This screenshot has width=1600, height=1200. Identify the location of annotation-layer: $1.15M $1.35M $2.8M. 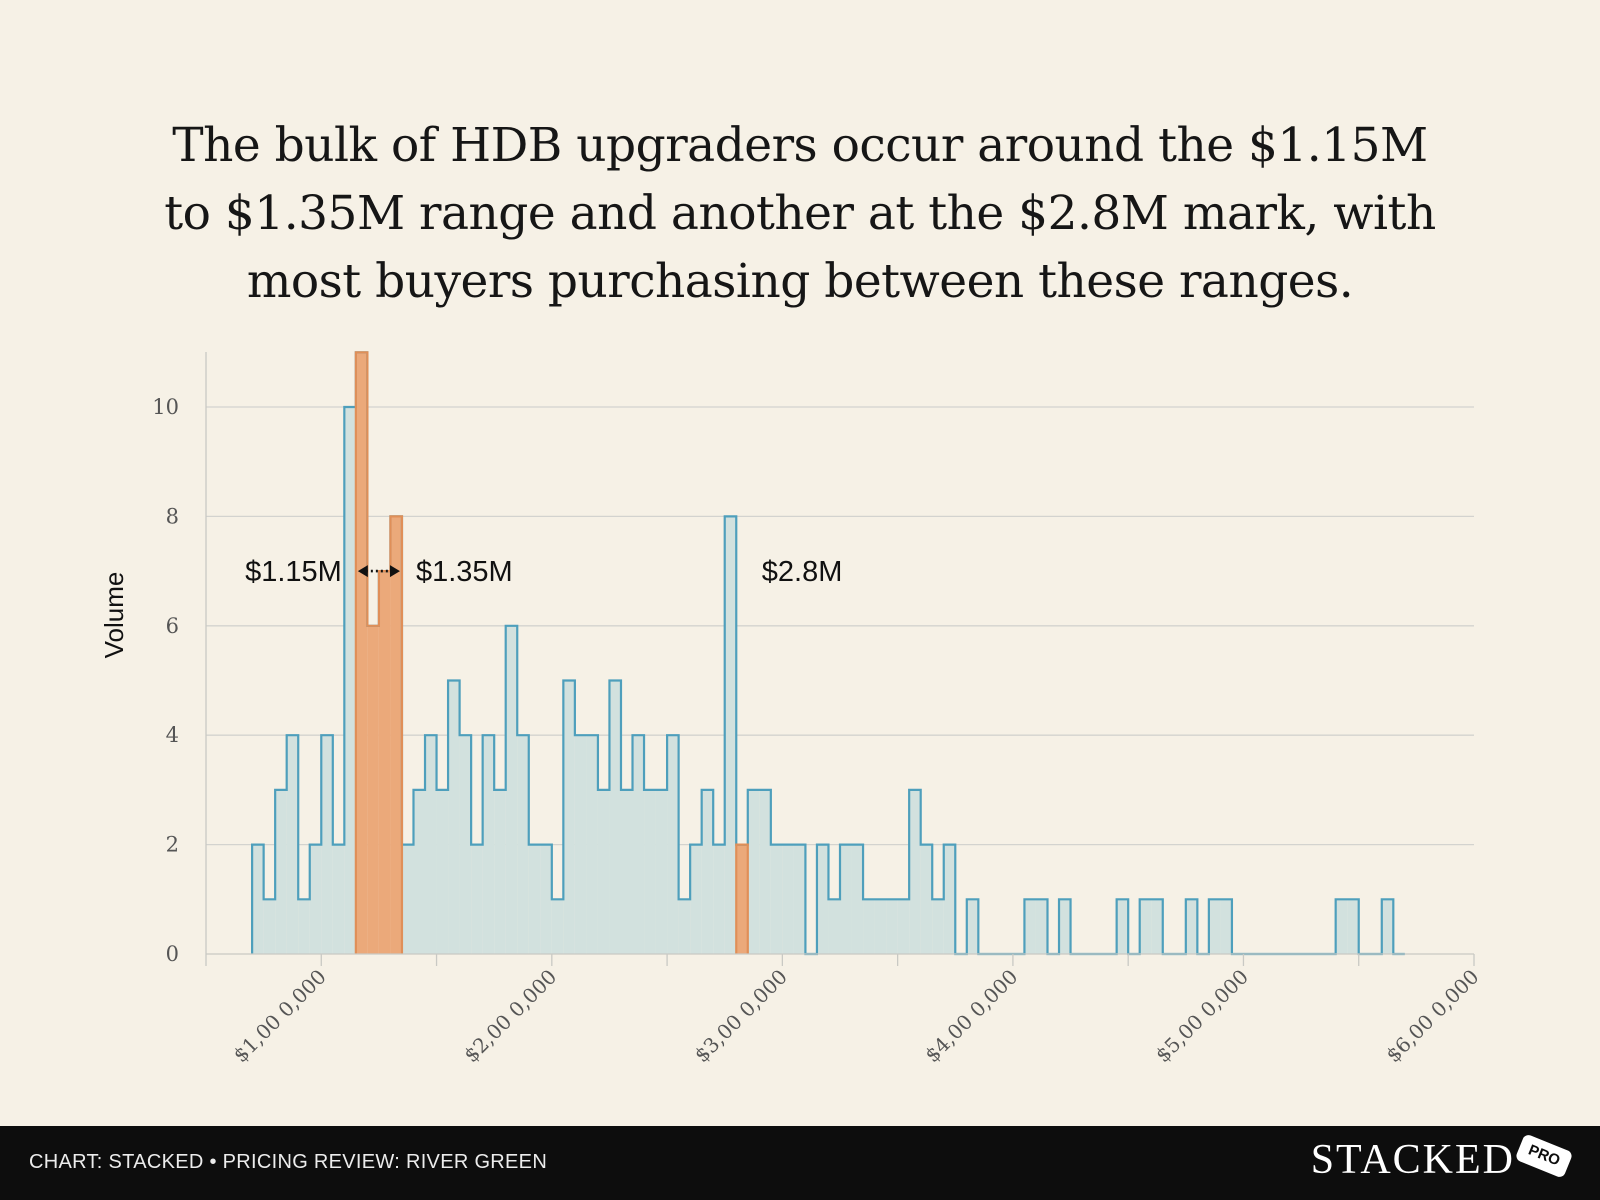
(543, 572).